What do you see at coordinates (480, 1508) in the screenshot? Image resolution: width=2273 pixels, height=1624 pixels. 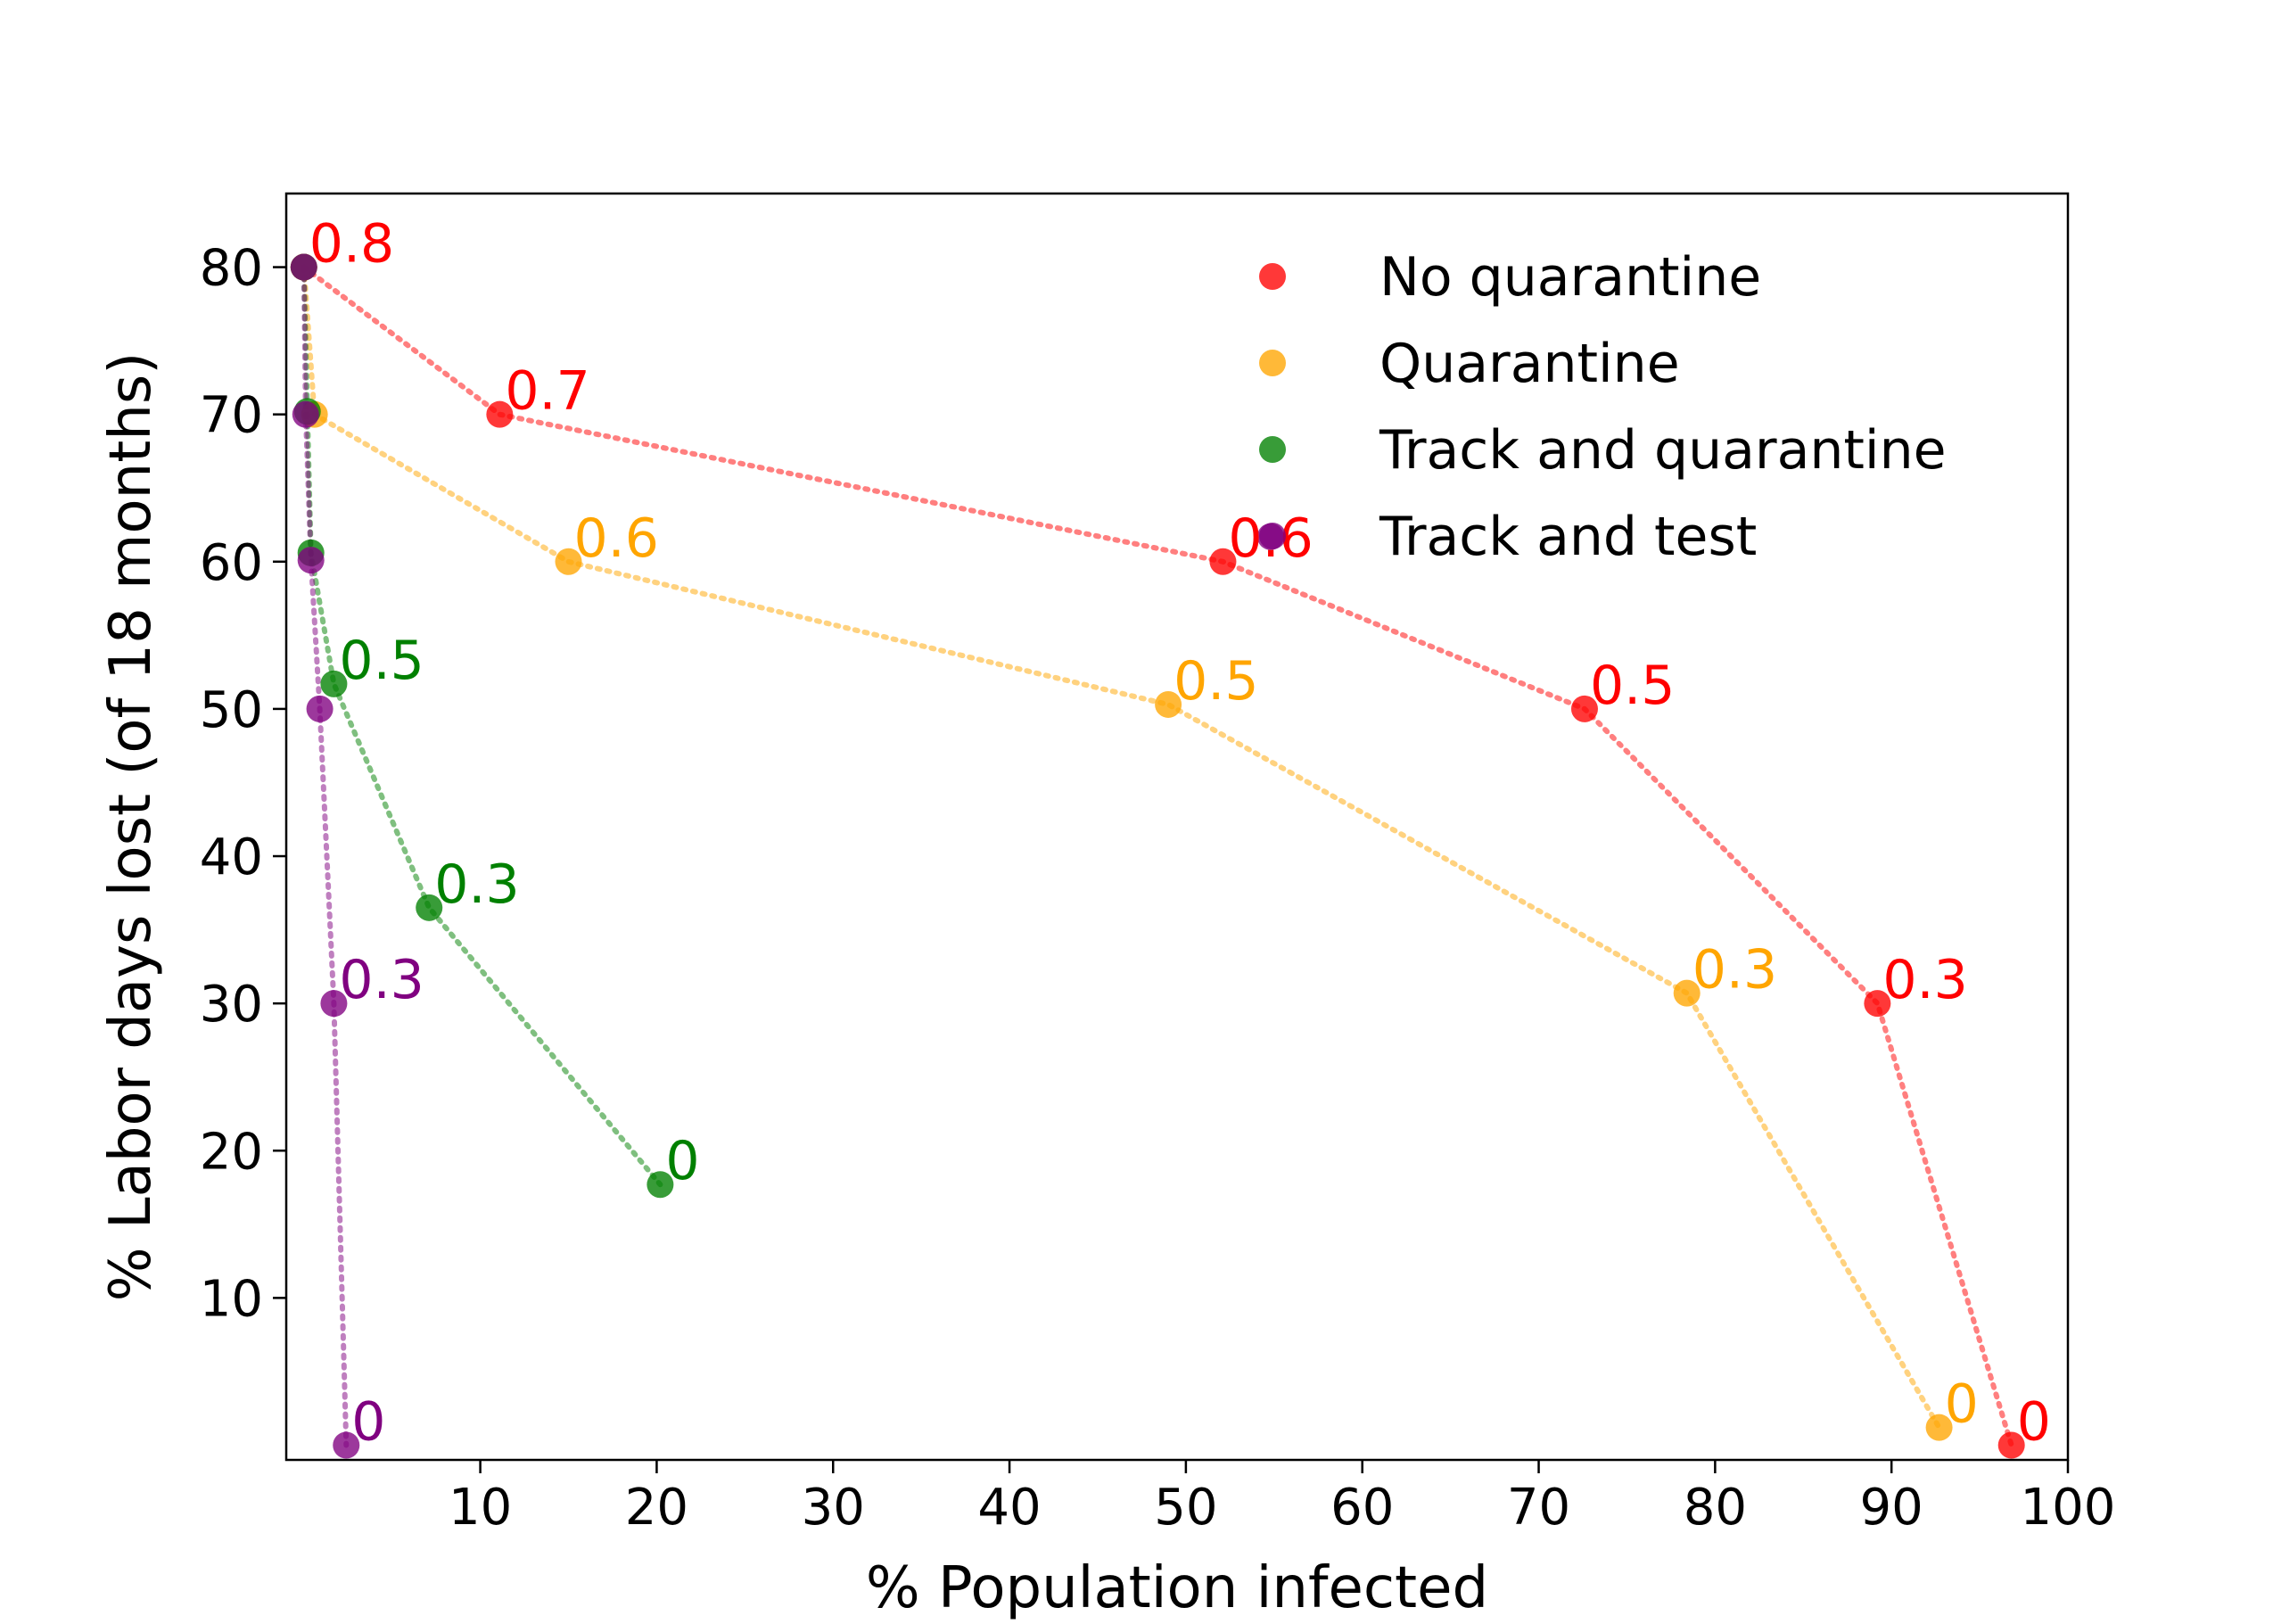 I see `x-tick-label: 10` at bounding box center [480, 1508].